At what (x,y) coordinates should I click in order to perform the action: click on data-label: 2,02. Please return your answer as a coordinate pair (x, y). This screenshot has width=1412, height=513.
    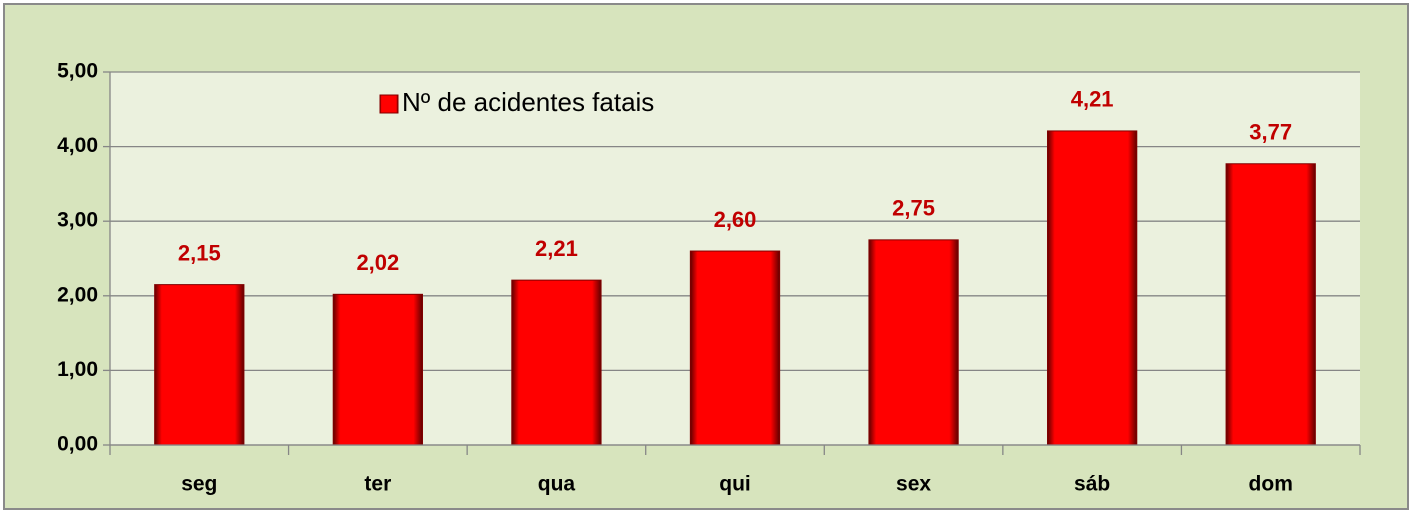
    Looking at the image, I should click on (377, 262).